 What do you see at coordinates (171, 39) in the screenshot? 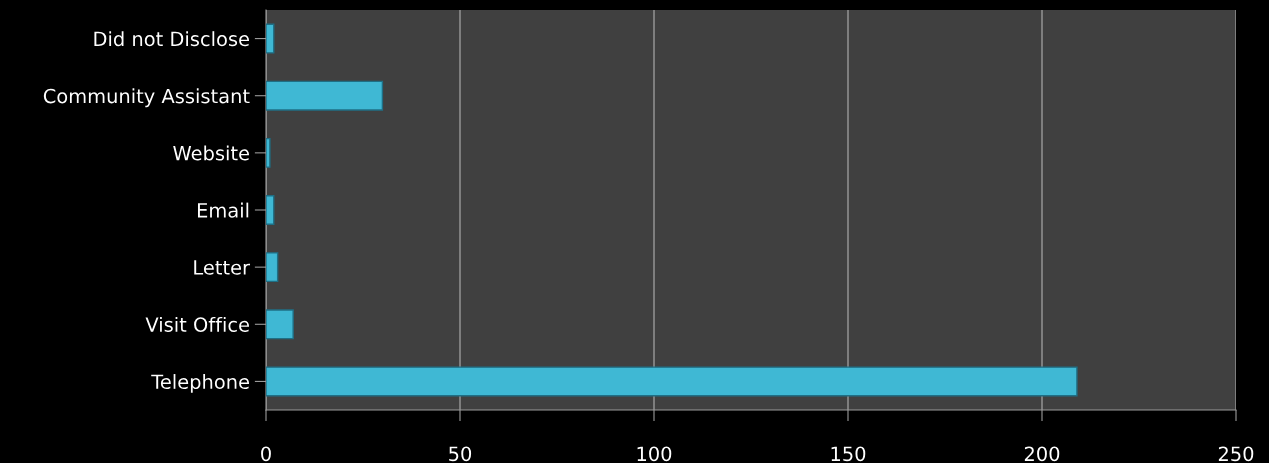
I see `y-tick-label: Did not Disclose` at bounding box center [171, 39].